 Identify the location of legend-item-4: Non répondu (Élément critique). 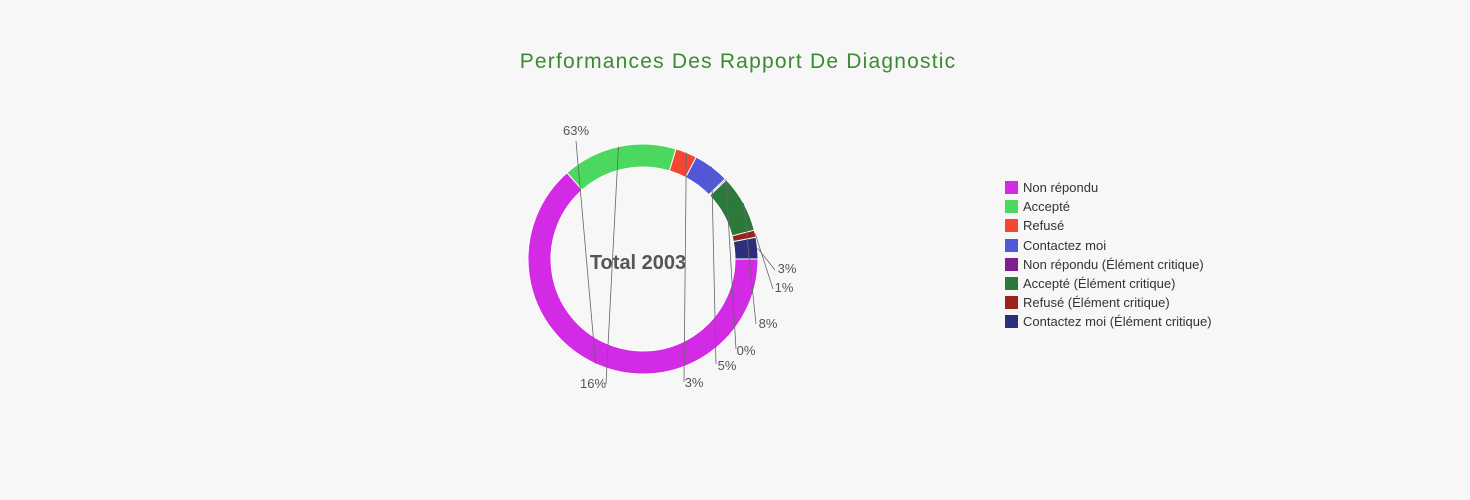
(1108, 264).